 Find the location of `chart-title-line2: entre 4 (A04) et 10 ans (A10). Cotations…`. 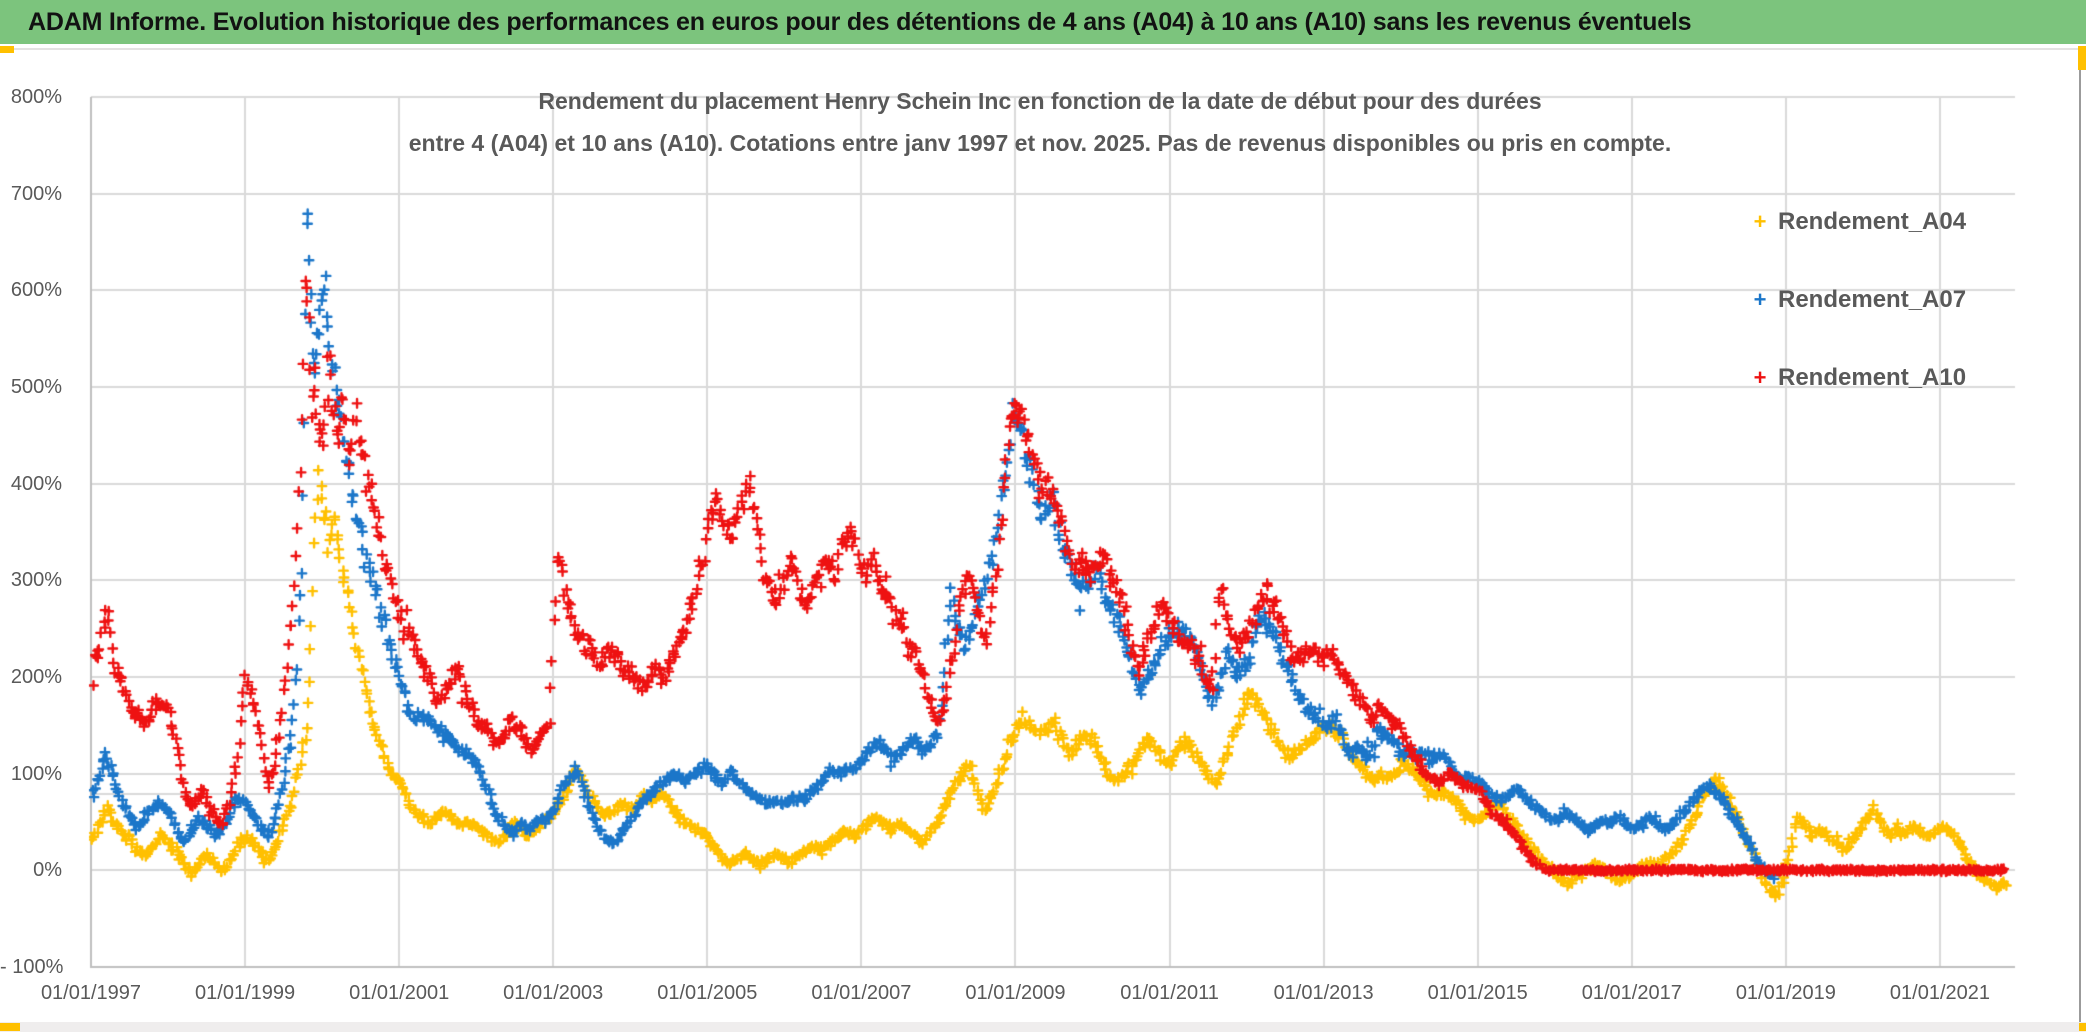

chart-title-line2: entre 4 (A04) et 10 ans (A10). Cotations… is located at coordinates (1040, 143).